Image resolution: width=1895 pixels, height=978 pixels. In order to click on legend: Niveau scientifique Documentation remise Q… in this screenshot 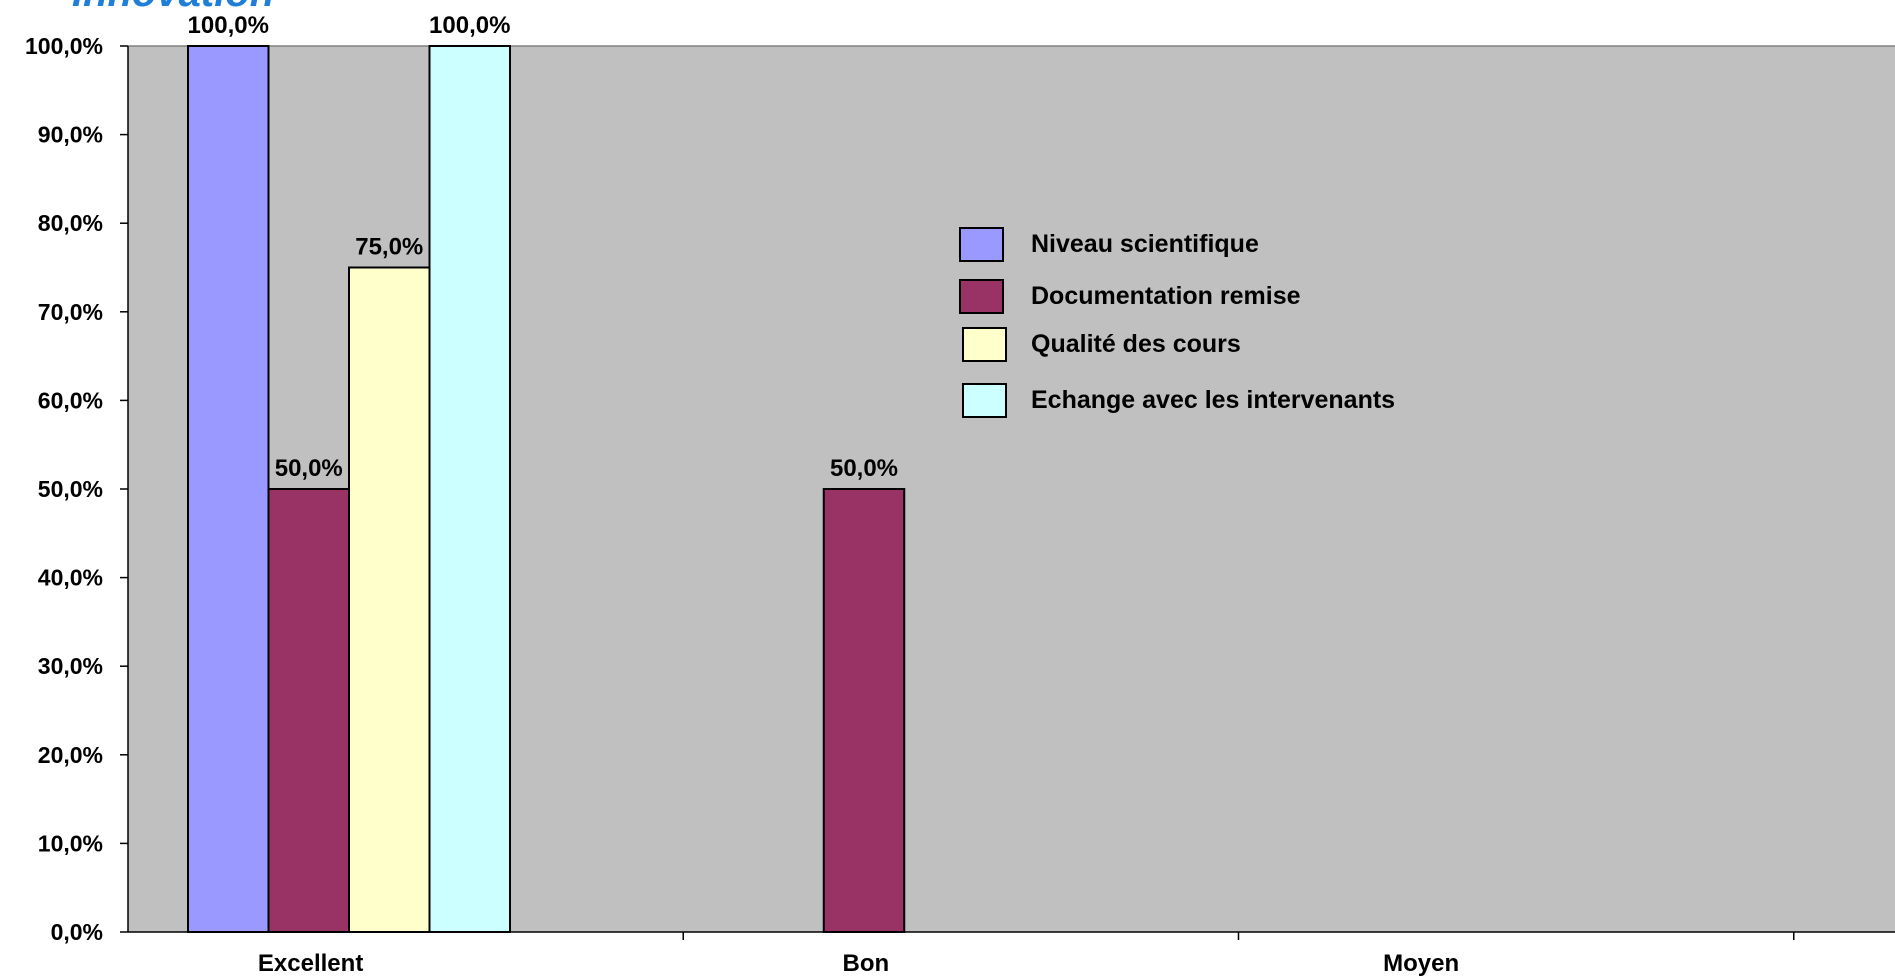, I will do `click(1177, 322)`.